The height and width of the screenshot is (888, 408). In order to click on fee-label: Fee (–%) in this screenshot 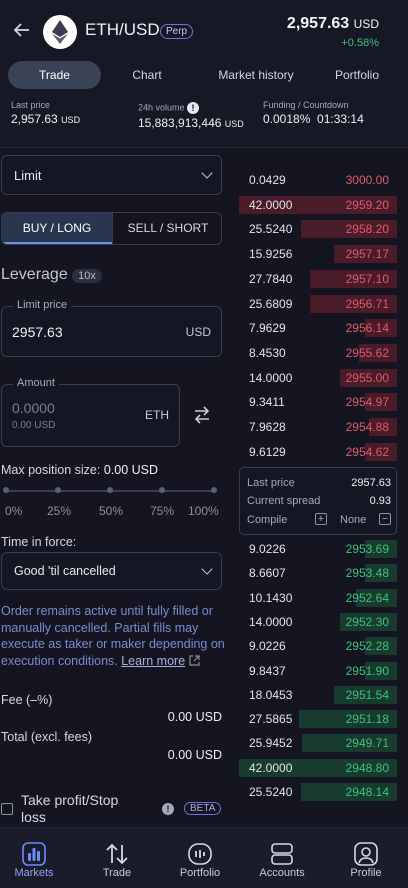, I will do `click(27, 700)`.